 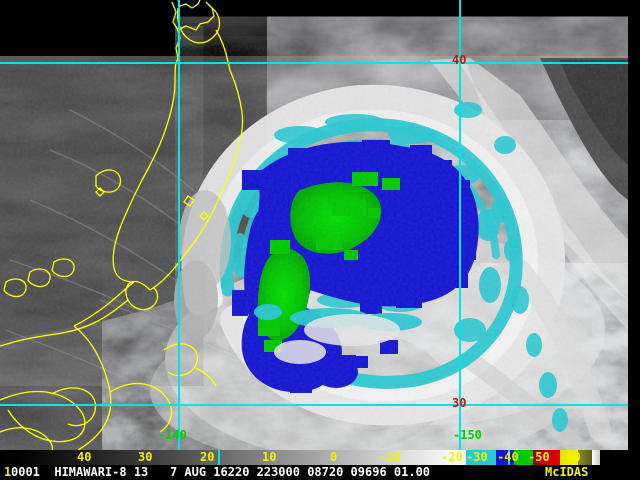 I want to click on colorbar-tick-m30: -30, so click(x=477, y=457).